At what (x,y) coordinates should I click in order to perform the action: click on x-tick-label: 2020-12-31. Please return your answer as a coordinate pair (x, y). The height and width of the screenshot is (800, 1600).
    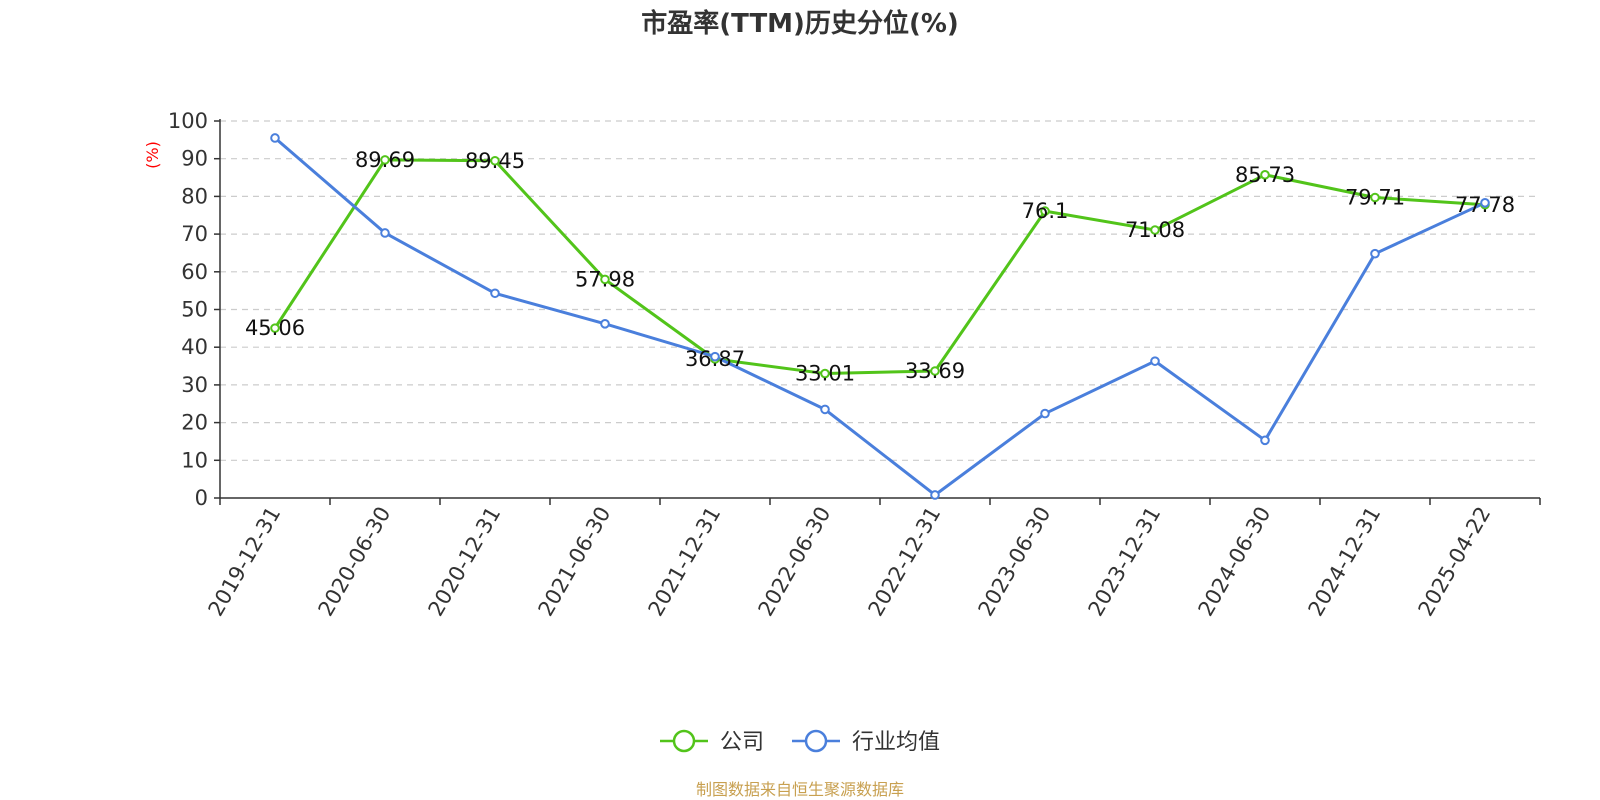
    Looking at the image, I should click on (465, 562).